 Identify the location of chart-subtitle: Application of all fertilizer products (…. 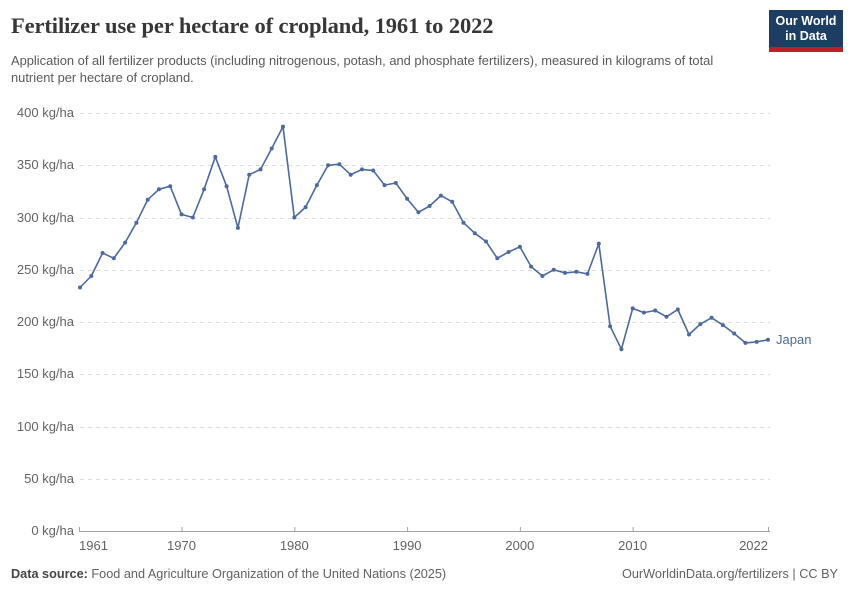
(362, 69).